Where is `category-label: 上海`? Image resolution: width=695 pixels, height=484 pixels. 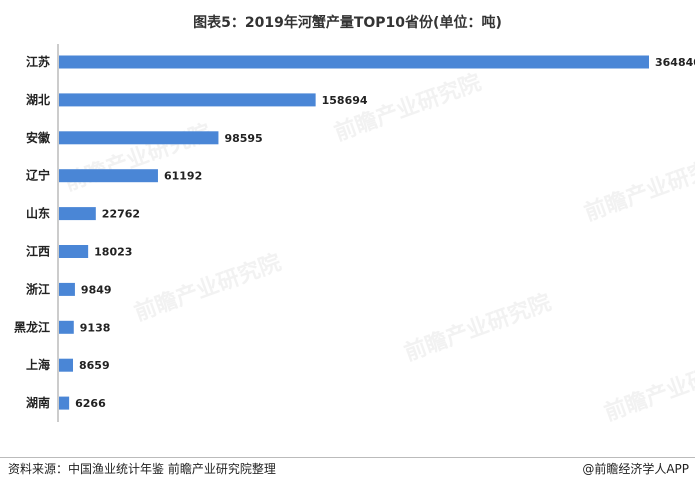
category-label: 上海 is located at coordinates (38, 364).